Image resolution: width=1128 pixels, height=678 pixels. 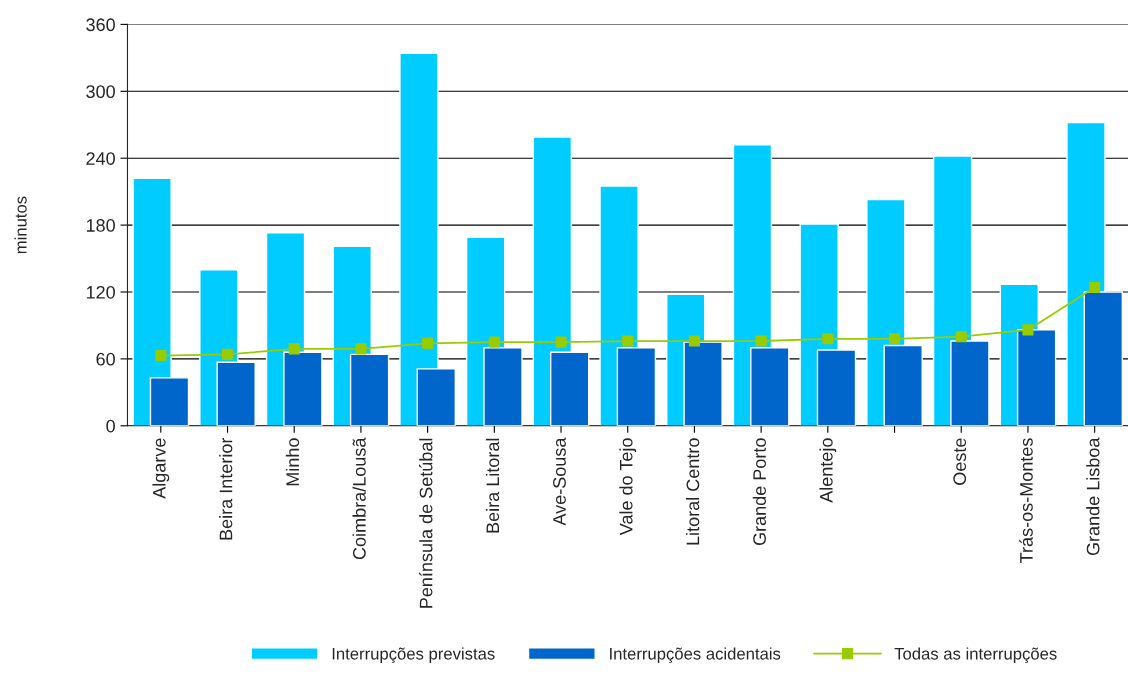 I want to click on legend-label: Interrupções previstas, so click(x=413, y=655).